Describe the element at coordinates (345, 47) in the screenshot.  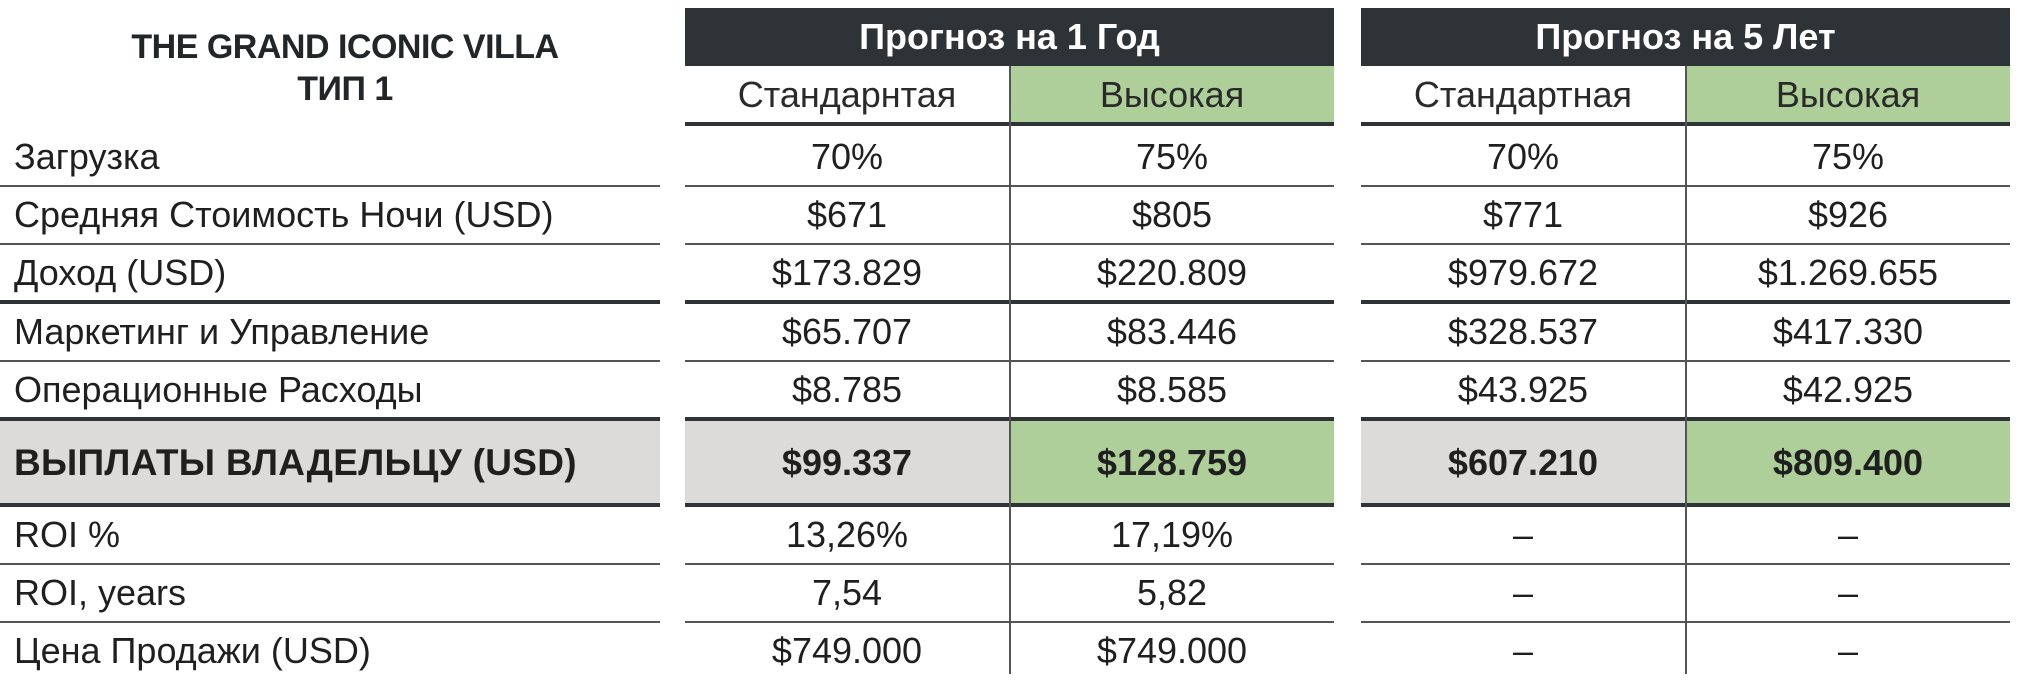
I see `title-line-1: THE GRAND ICONIC VILLA` at that location.